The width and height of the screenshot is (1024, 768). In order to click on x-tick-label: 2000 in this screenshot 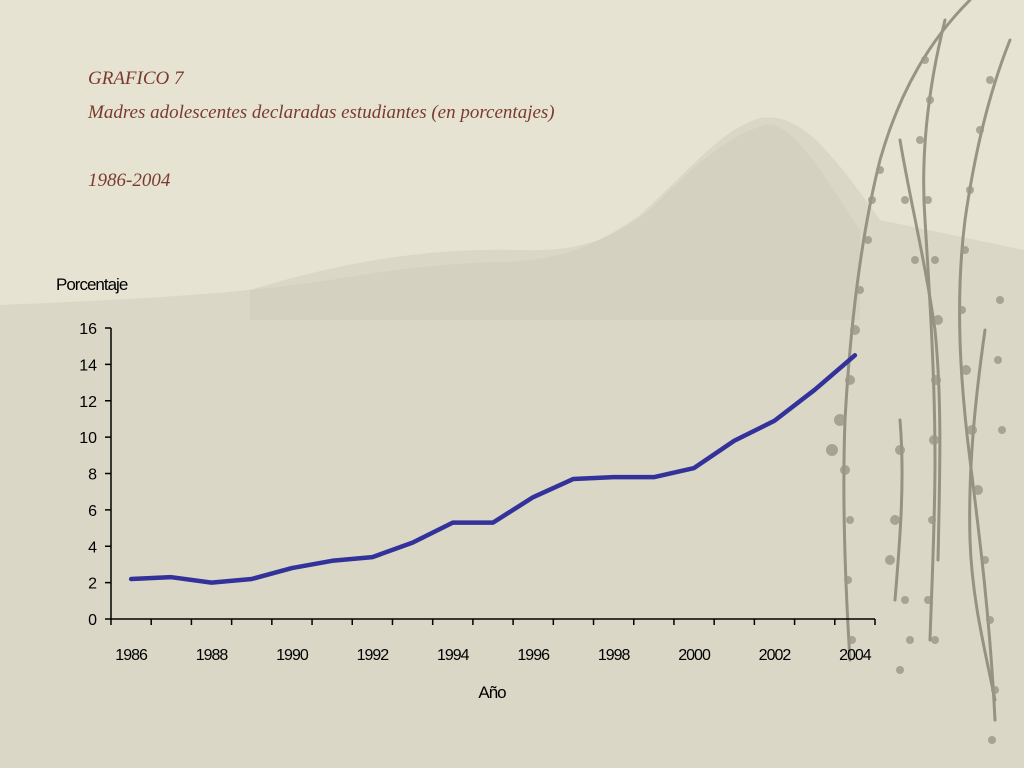, I will do `click(694, 655)`.